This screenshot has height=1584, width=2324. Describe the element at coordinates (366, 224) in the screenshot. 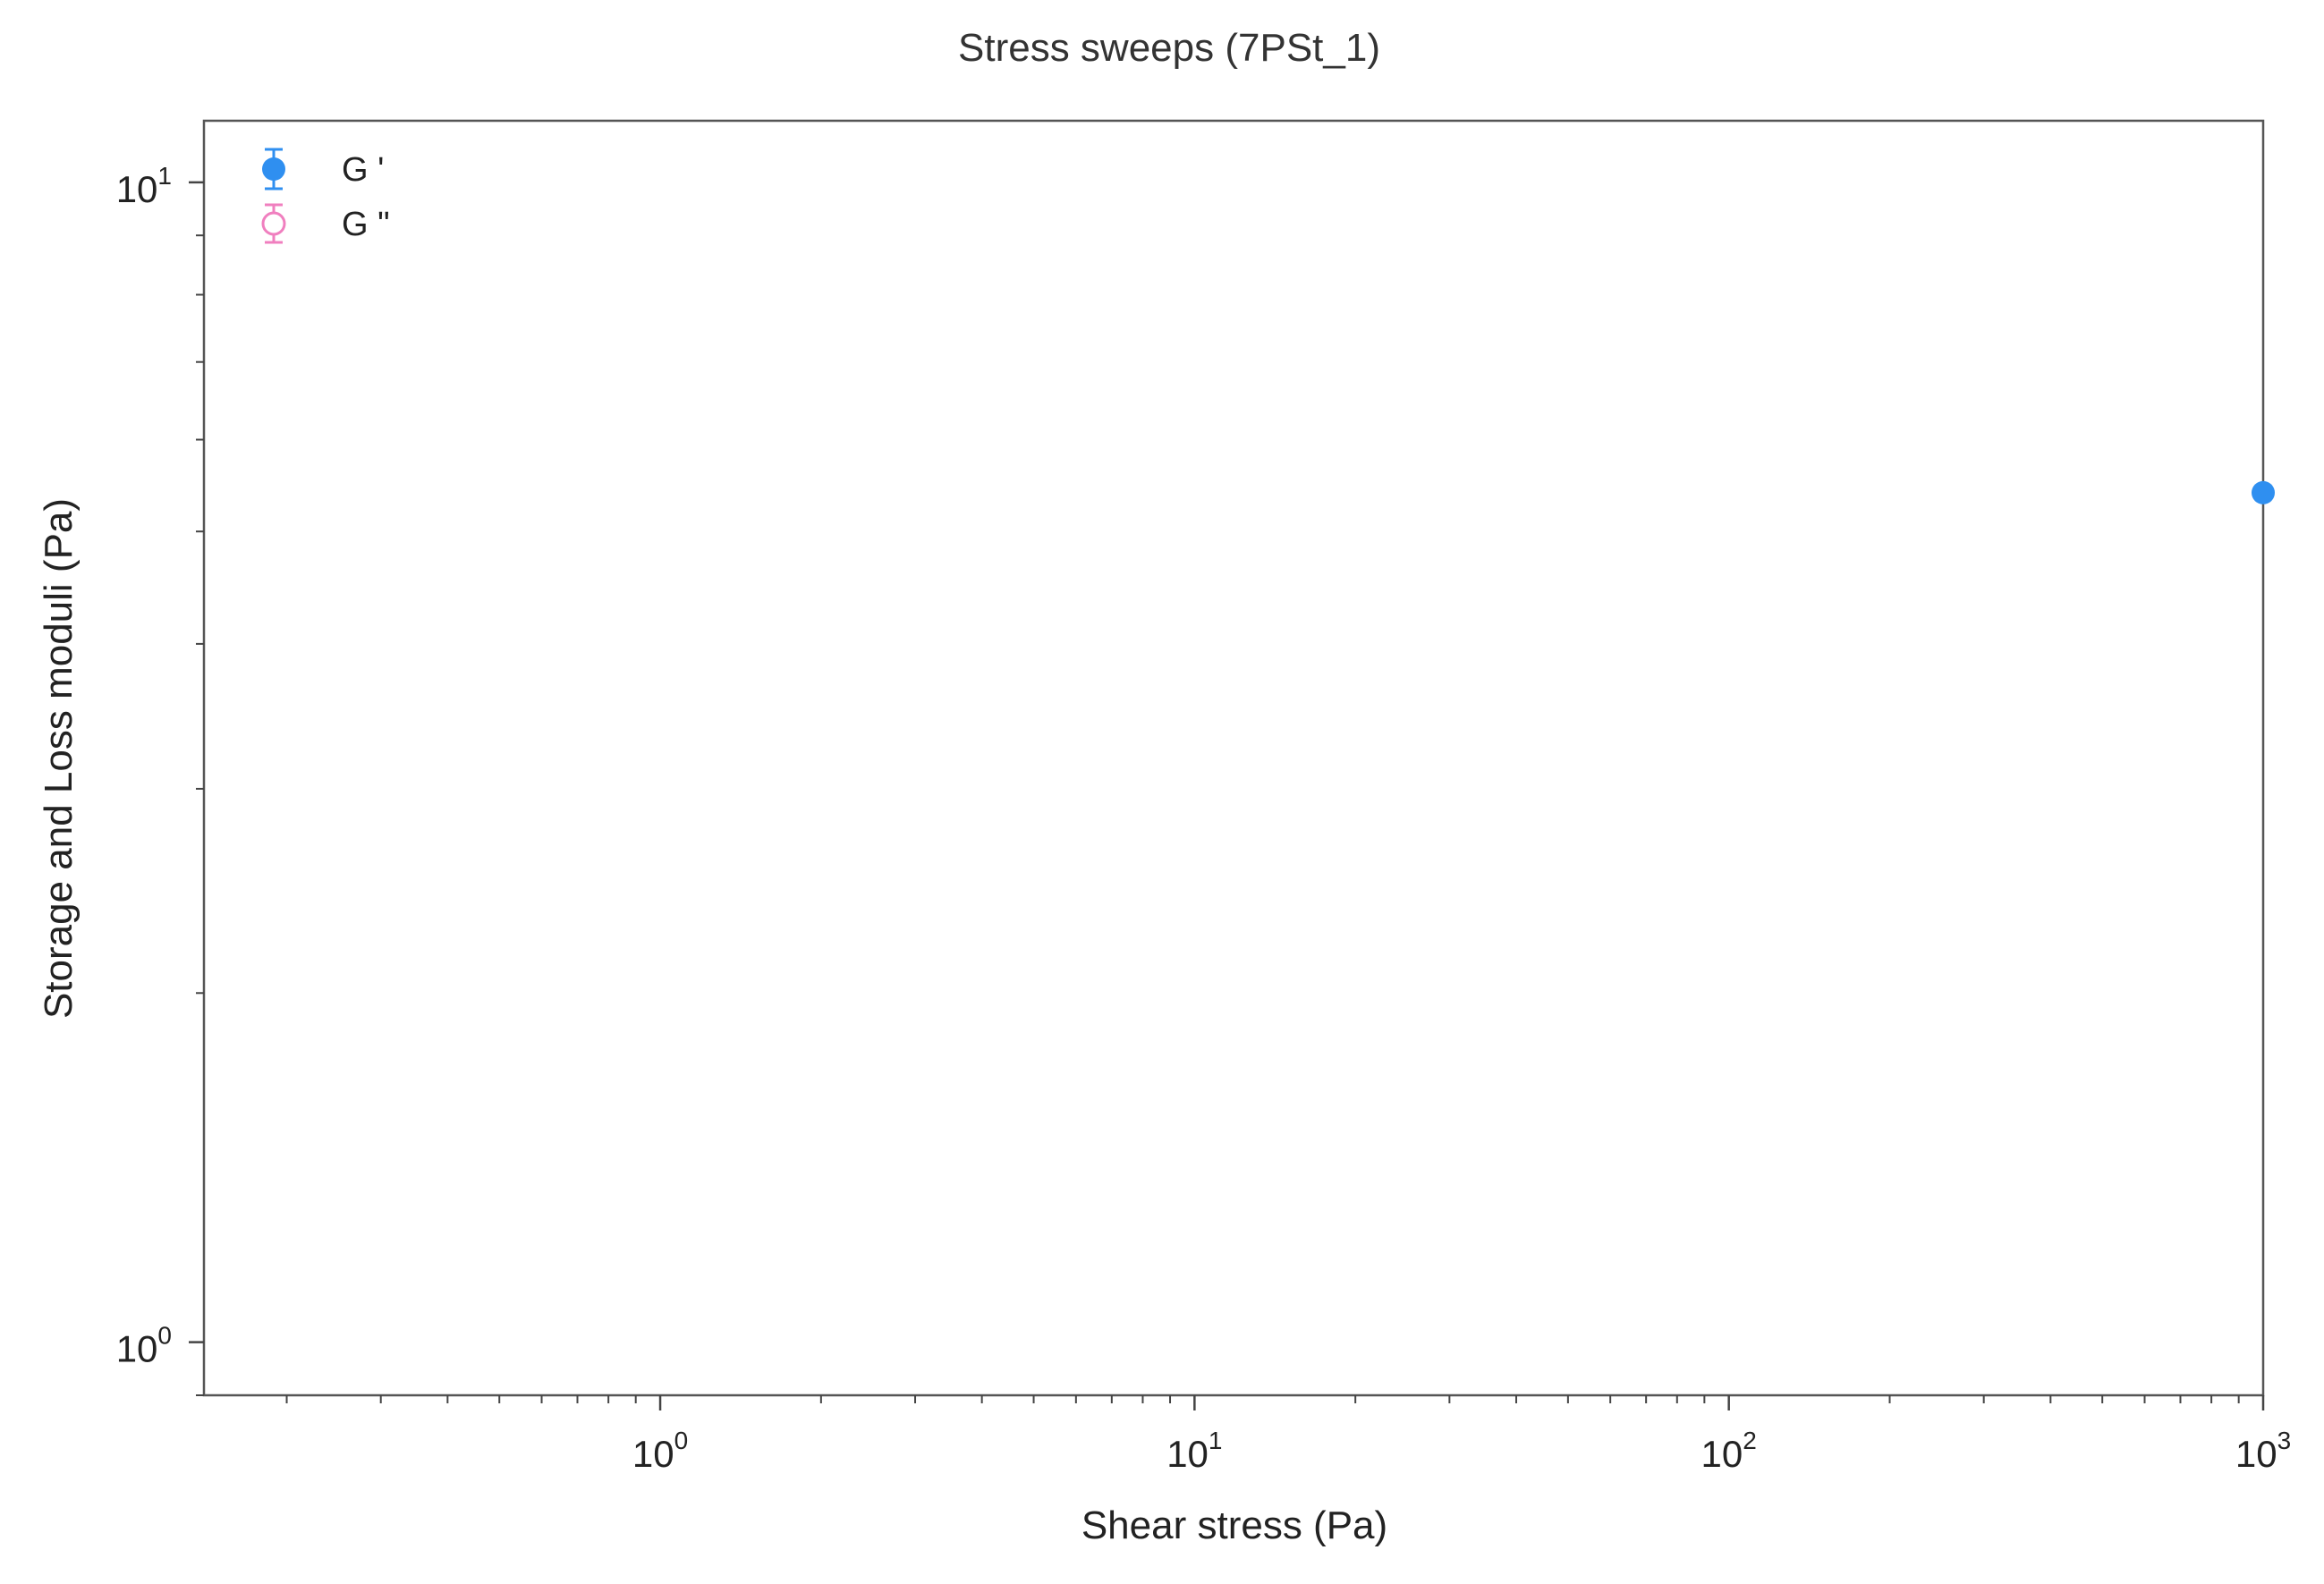

I see `legend-label-g-double-prime: G "` at that location.